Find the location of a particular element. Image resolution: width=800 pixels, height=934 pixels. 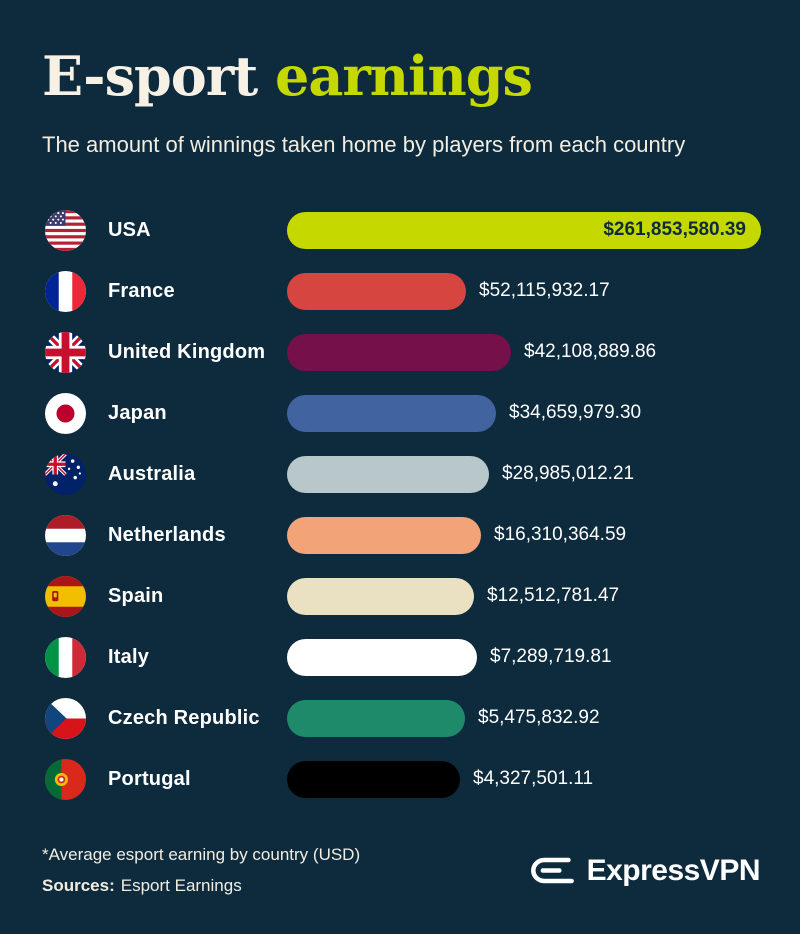

bar-united-kingdom is located at coordinates (399, 352).